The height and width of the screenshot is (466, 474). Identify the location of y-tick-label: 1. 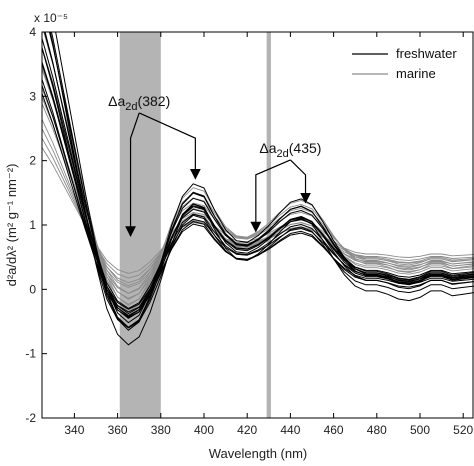
(32, 225).